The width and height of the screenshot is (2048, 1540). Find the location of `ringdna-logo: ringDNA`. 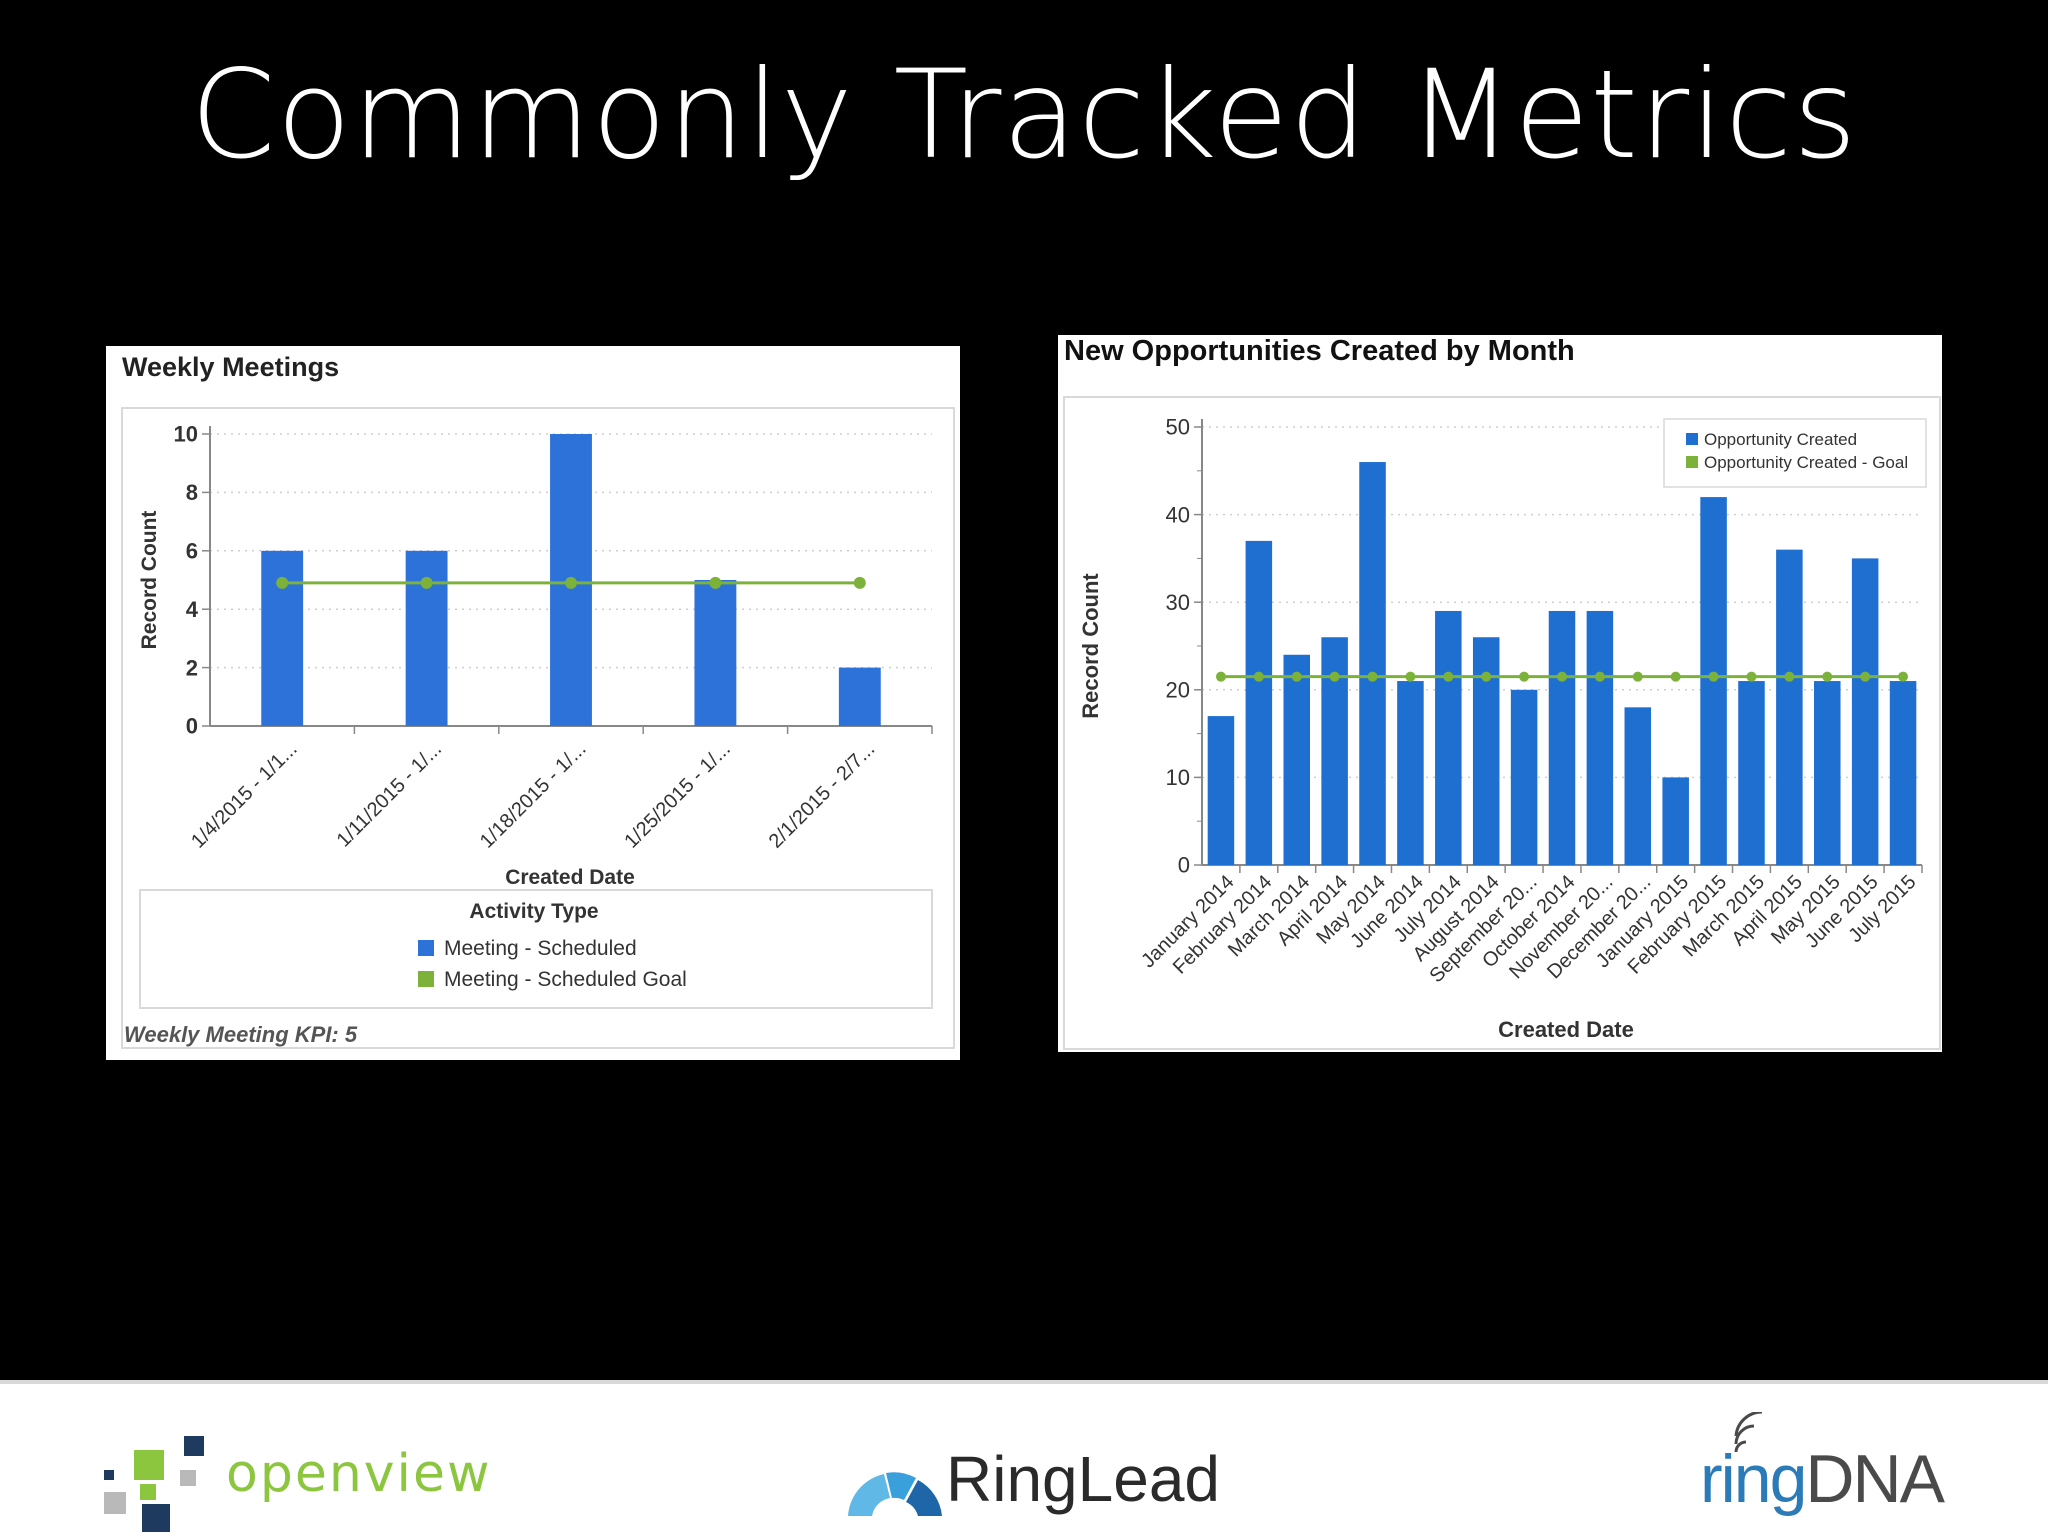

ringdna-logo: ringDNA is located at coordinates (1850, 1472).